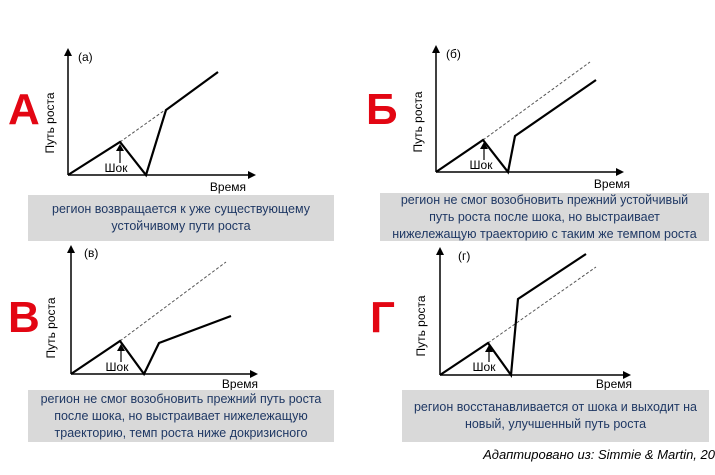 The height and width of the screenshot is (475, 715). I want to click on panel-letter-a: А, so click(24, 109).